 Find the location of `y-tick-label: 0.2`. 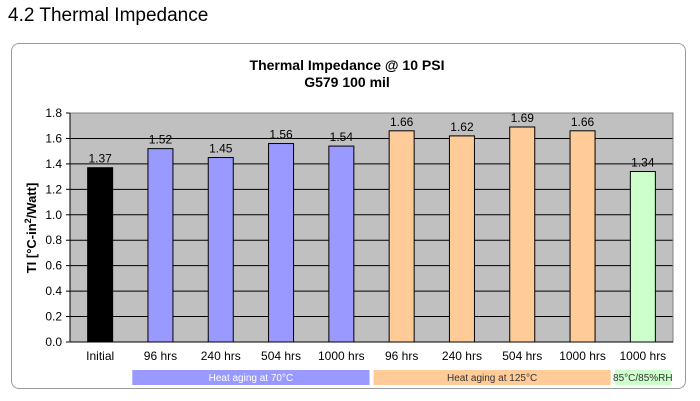

y-tick-label: 0.2 is located at coordinates (53, 317).